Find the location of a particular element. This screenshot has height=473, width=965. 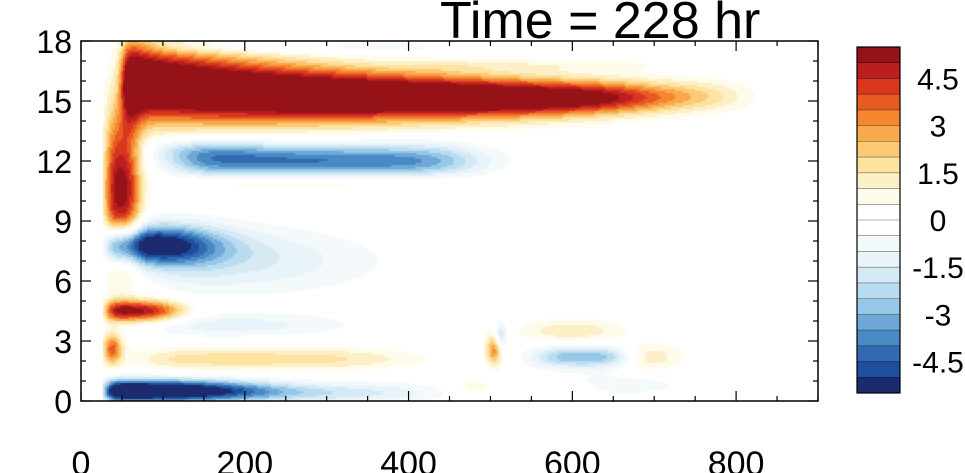

colorbar-tick-label: 1.5 is located at coordinates (938, 174).